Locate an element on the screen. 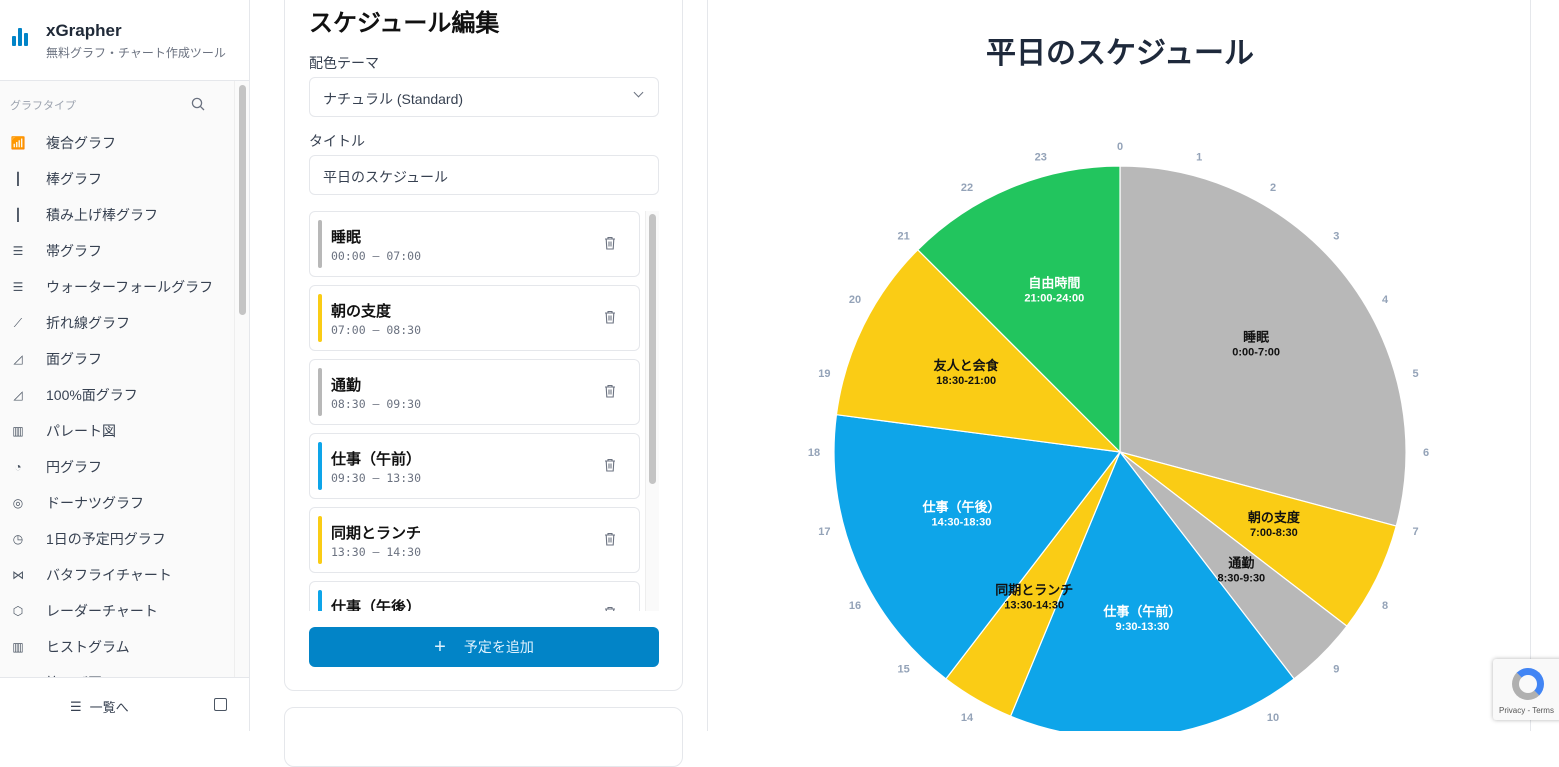 The width and height of the screenshot is (1559, 767). back-to-list-button: ☰ 一覧へ is located at coordinates (99, 707).